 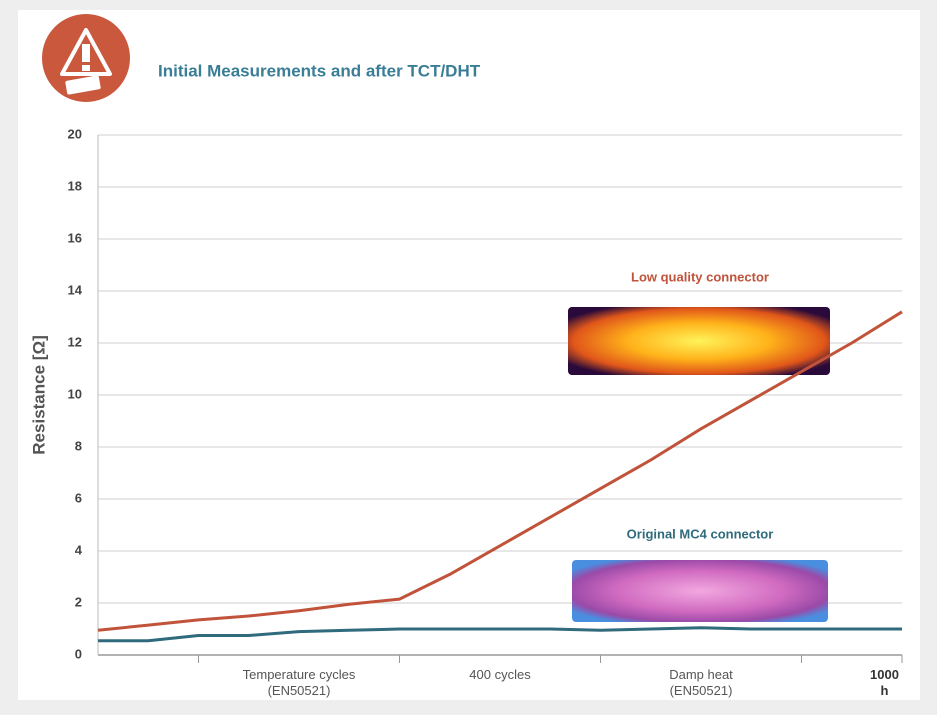 I want to click on x-tick-label: Damp heat (EN50521), so click(x=701, y=682).